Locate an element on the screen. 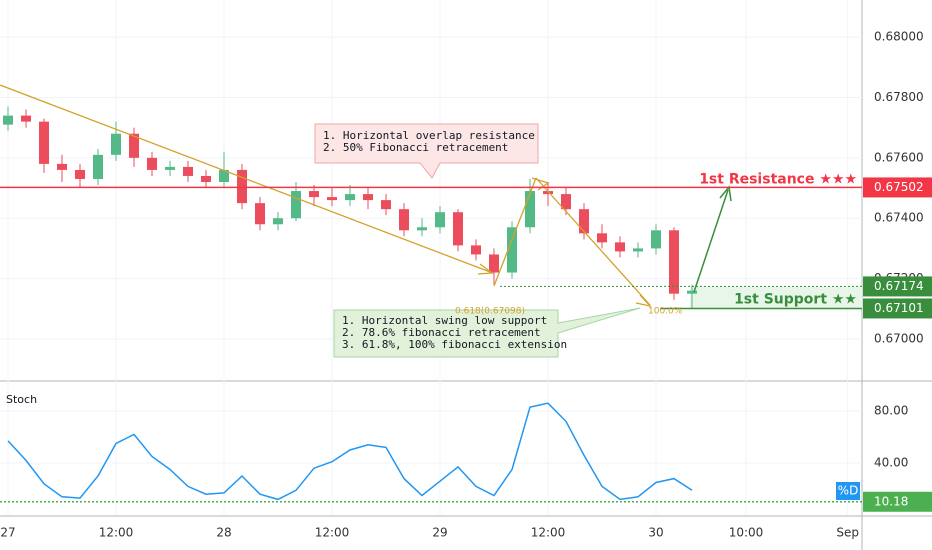 The height and width of the screenshot is (550, 932). price-label: 0.67502 is located at coordinates (899, 187).